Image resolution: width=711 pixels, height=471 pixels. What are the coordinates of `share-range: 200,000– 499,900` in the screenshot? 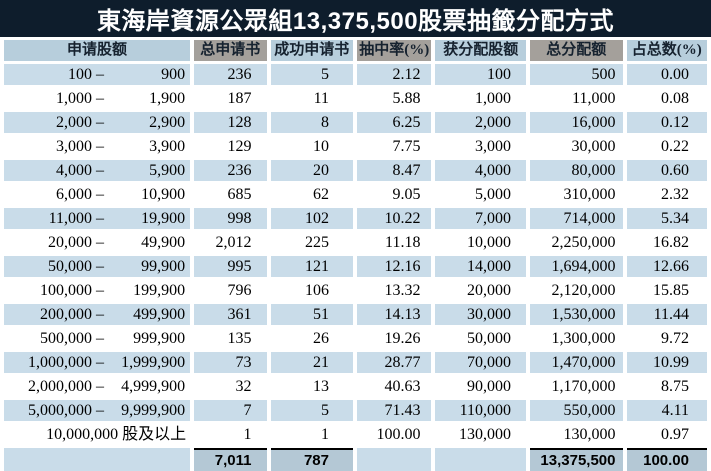 It's located at (97, 314).